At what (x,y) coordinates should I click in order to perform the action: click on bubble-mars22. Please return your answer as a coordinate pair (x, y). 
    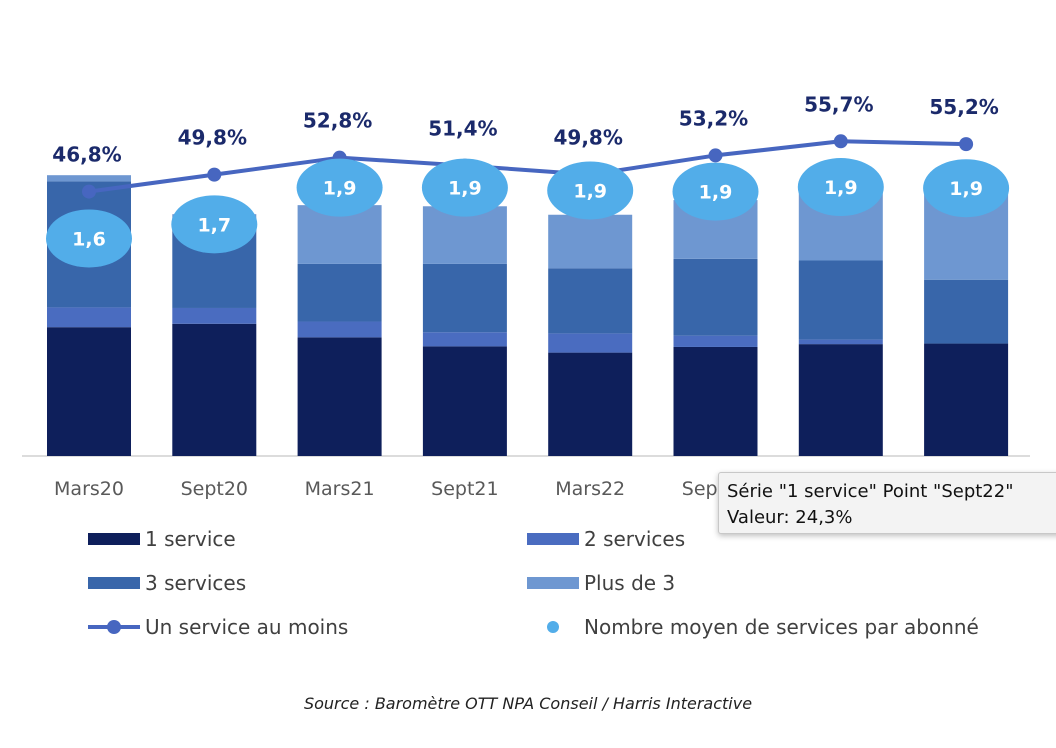
    Looking at the image, I should click on (590, 190).